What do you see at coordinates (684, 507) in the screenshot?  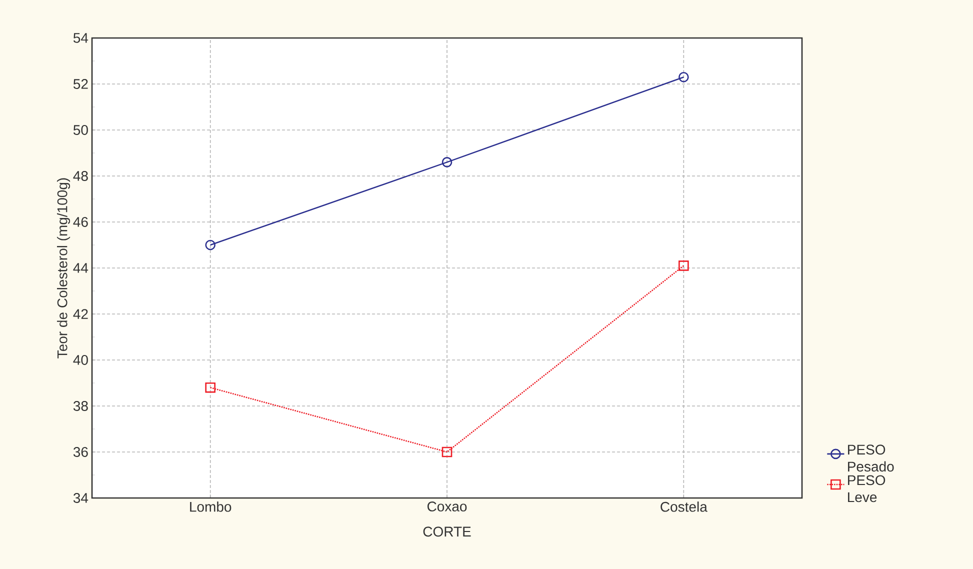 I see `x-tick-label: Costela` at bounding box center [684, 507].